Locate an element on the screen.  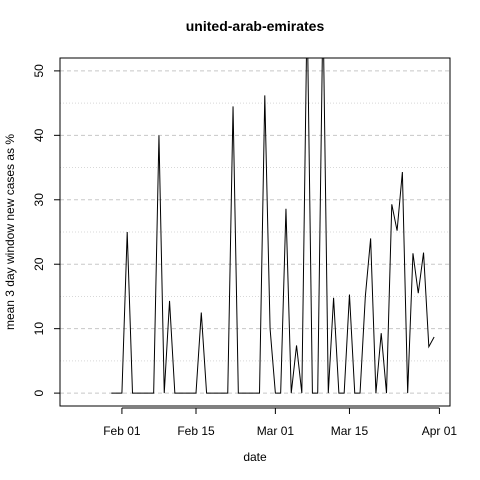
x-tick-label: Feb 01 is located at coordinates (122, 431).